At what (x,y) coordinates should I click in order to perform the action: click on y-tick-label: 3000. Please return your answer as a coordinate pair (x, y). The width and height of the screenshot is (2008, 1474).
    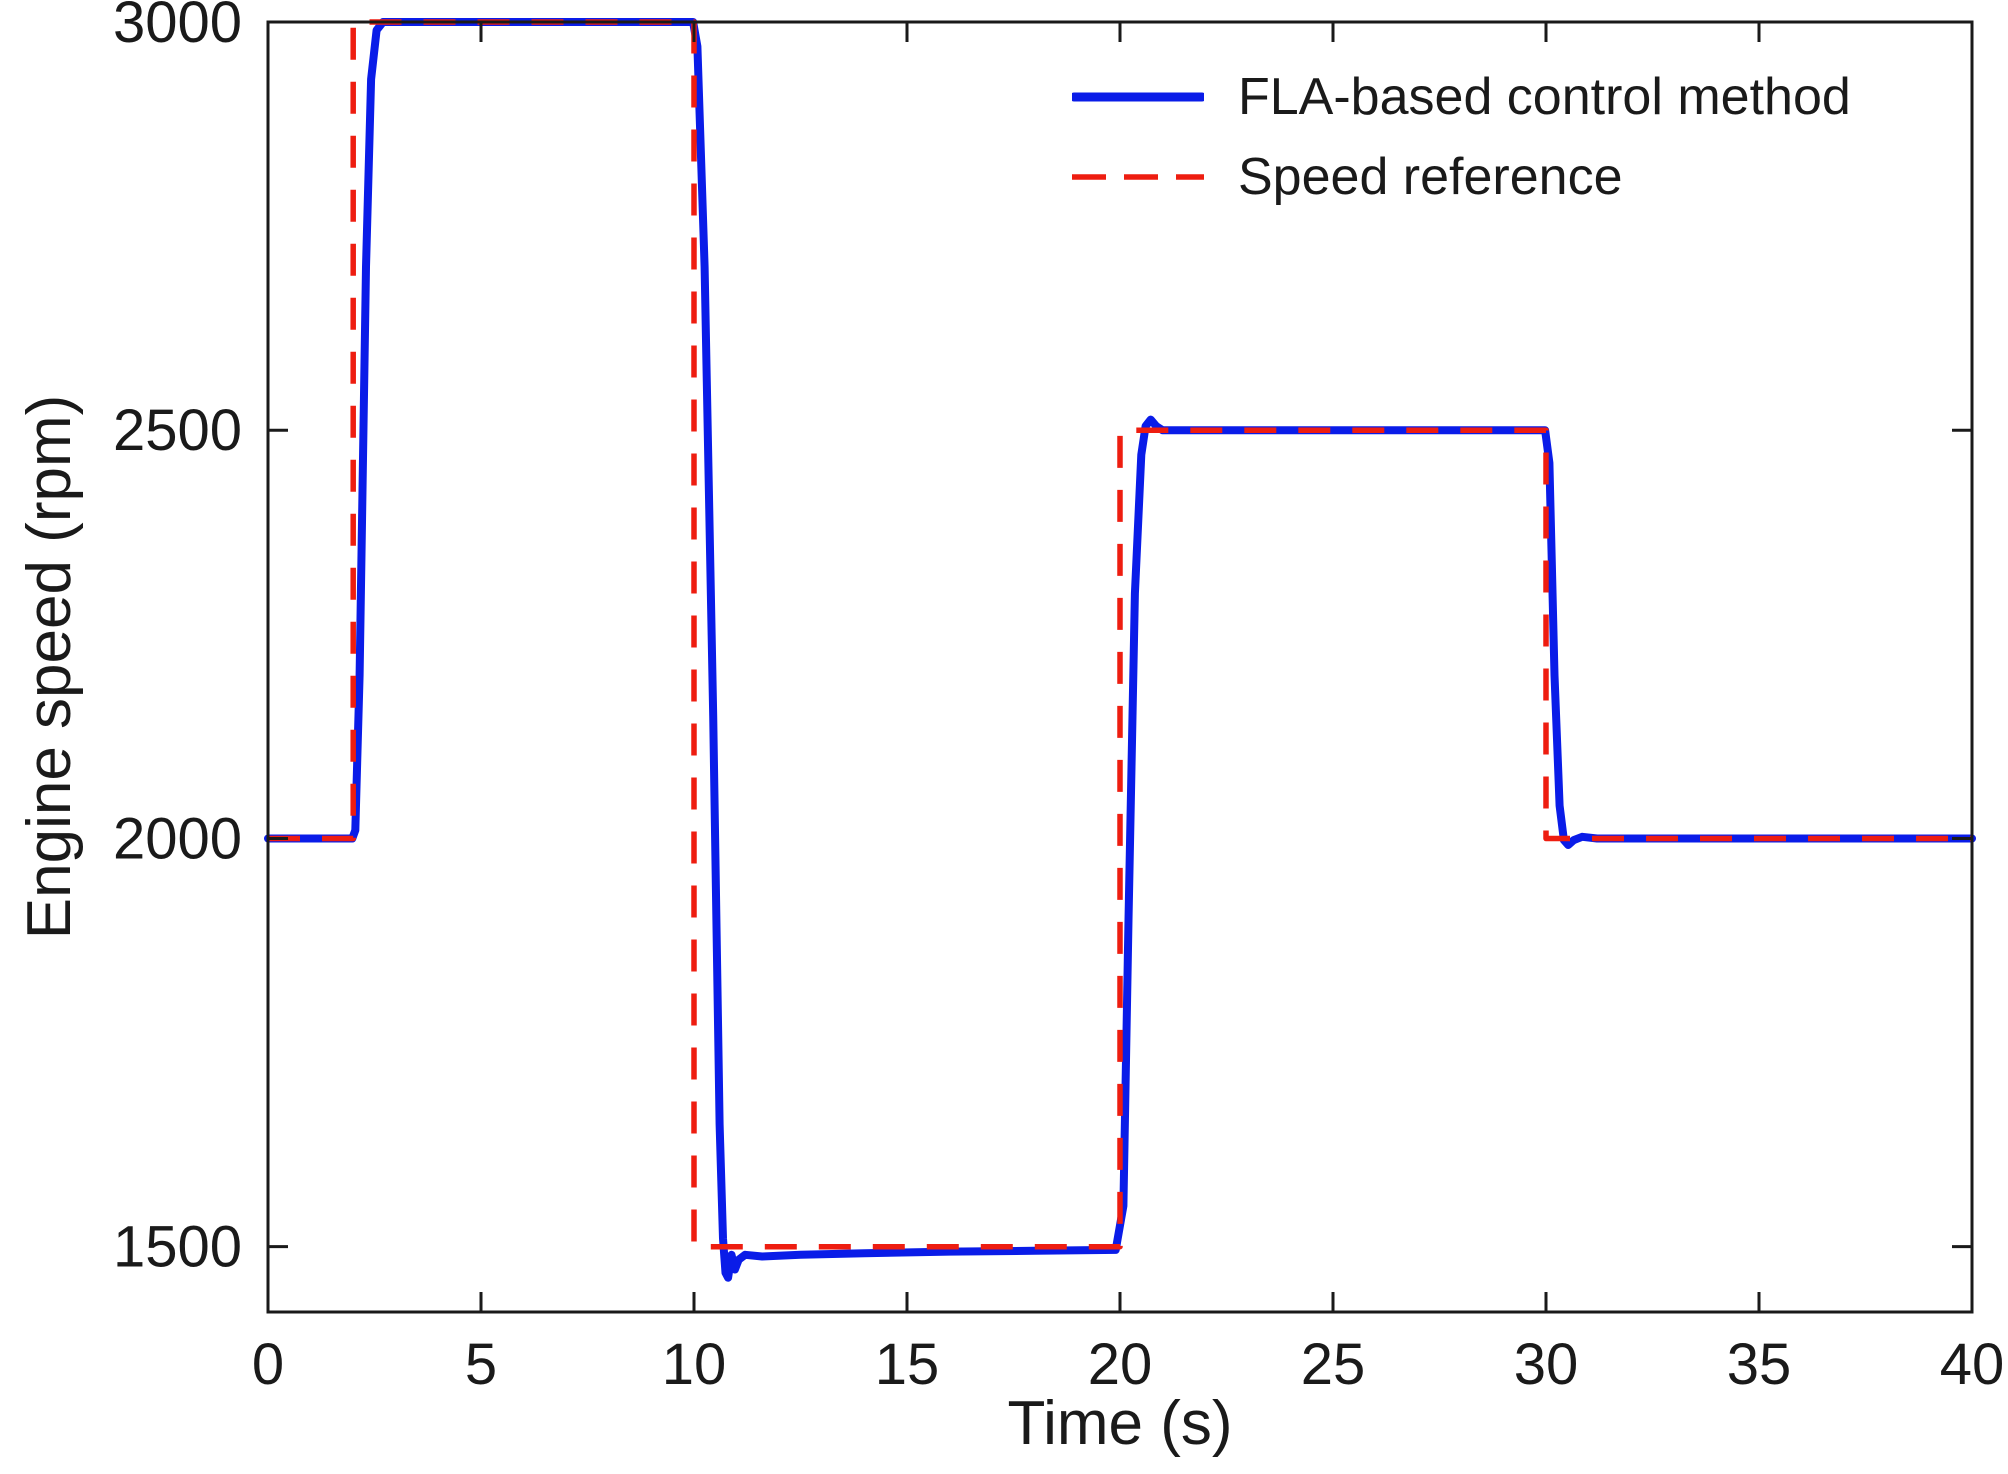
    Looking at the image, I should click on (177, 27).